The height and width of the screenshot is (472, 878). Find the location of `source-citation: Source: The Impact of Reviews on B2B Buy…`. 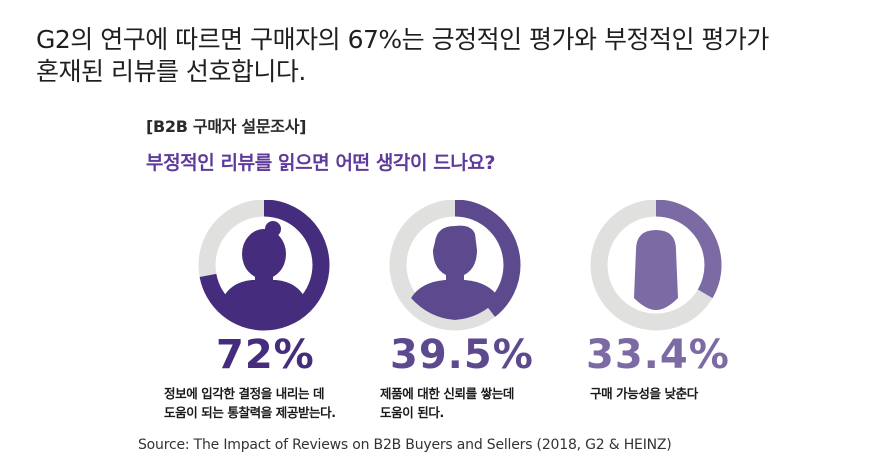

source-citation: Source: The Impact of Reviews on B2B Buy… is located at coordinates (405, 445).